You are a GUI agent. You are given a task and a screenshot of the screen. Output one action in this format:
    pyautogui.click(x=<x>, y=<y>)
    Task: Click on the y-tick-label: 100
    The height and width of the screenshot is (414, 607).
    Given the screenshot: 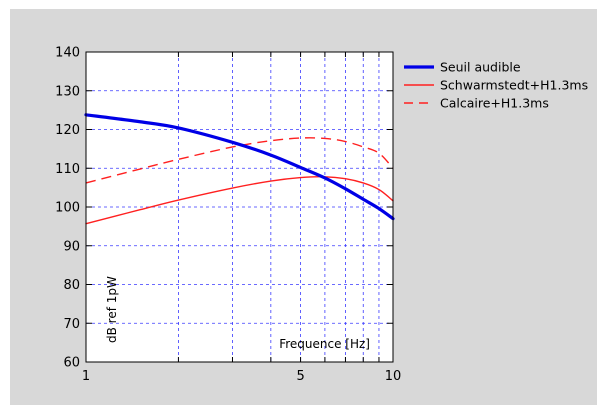 What is the action you would take?
    pyautogui.click(x=67, y=208)
    